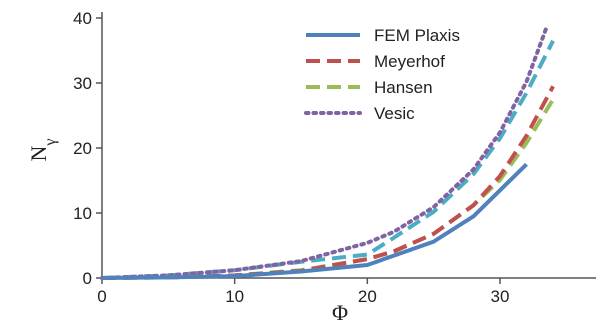  I want to click on x-tick-label: 0, so click(101, 296).